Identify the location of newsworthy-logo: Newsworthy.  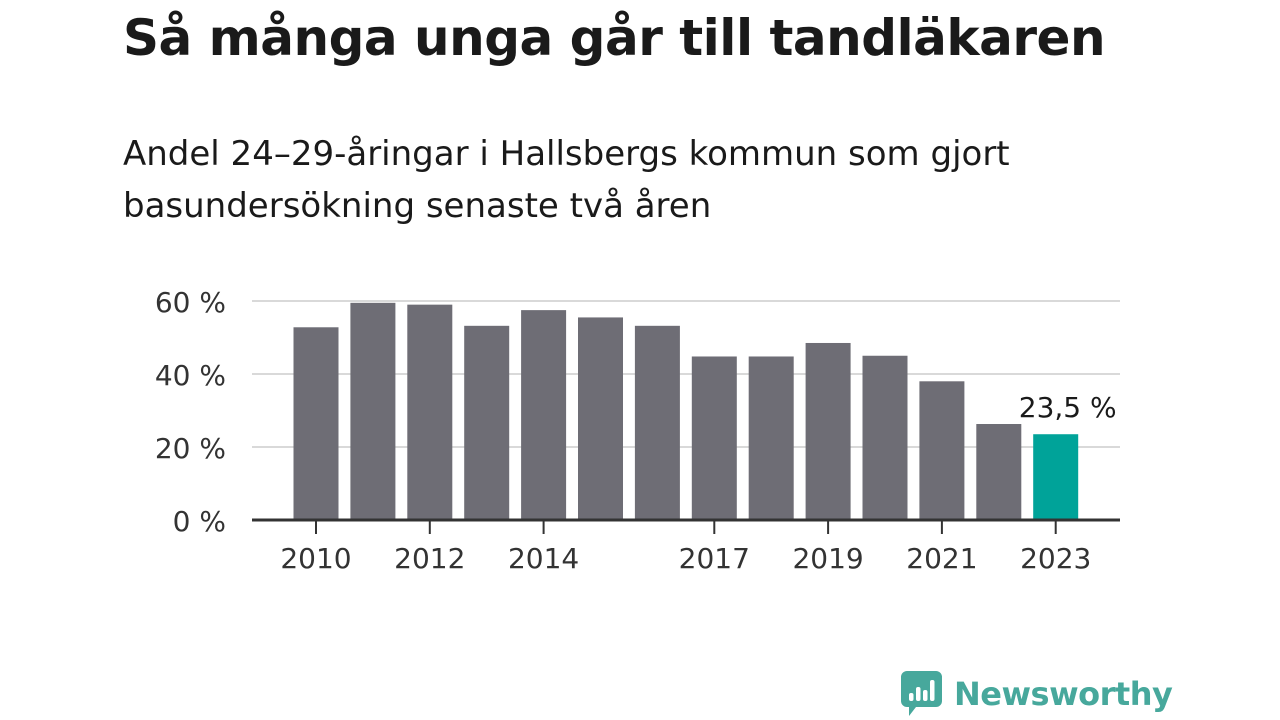
(1037, 694).